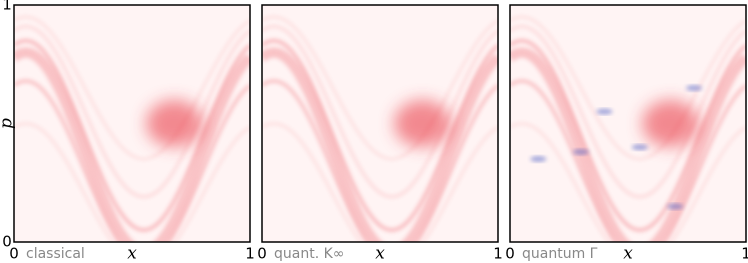 The width and height of the screenshot is (748, 263). I want to click on y-tick-label: 0, so click(7, 242).